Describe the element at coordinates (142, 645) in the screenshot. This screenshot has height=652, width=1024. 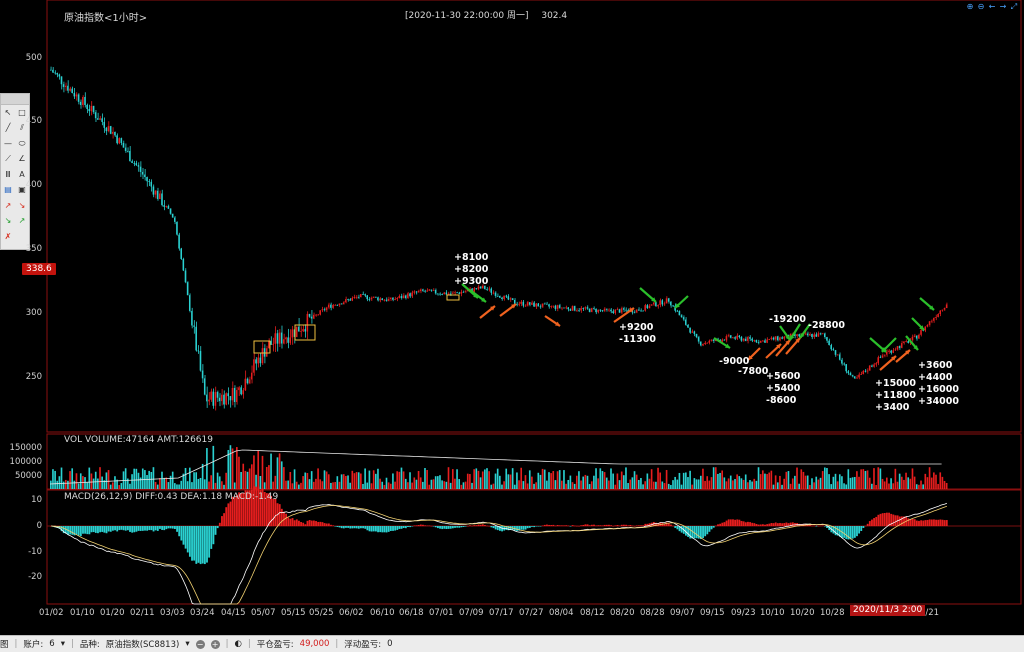
I see `variety-select: 原油指数(SC8813)` at that location.